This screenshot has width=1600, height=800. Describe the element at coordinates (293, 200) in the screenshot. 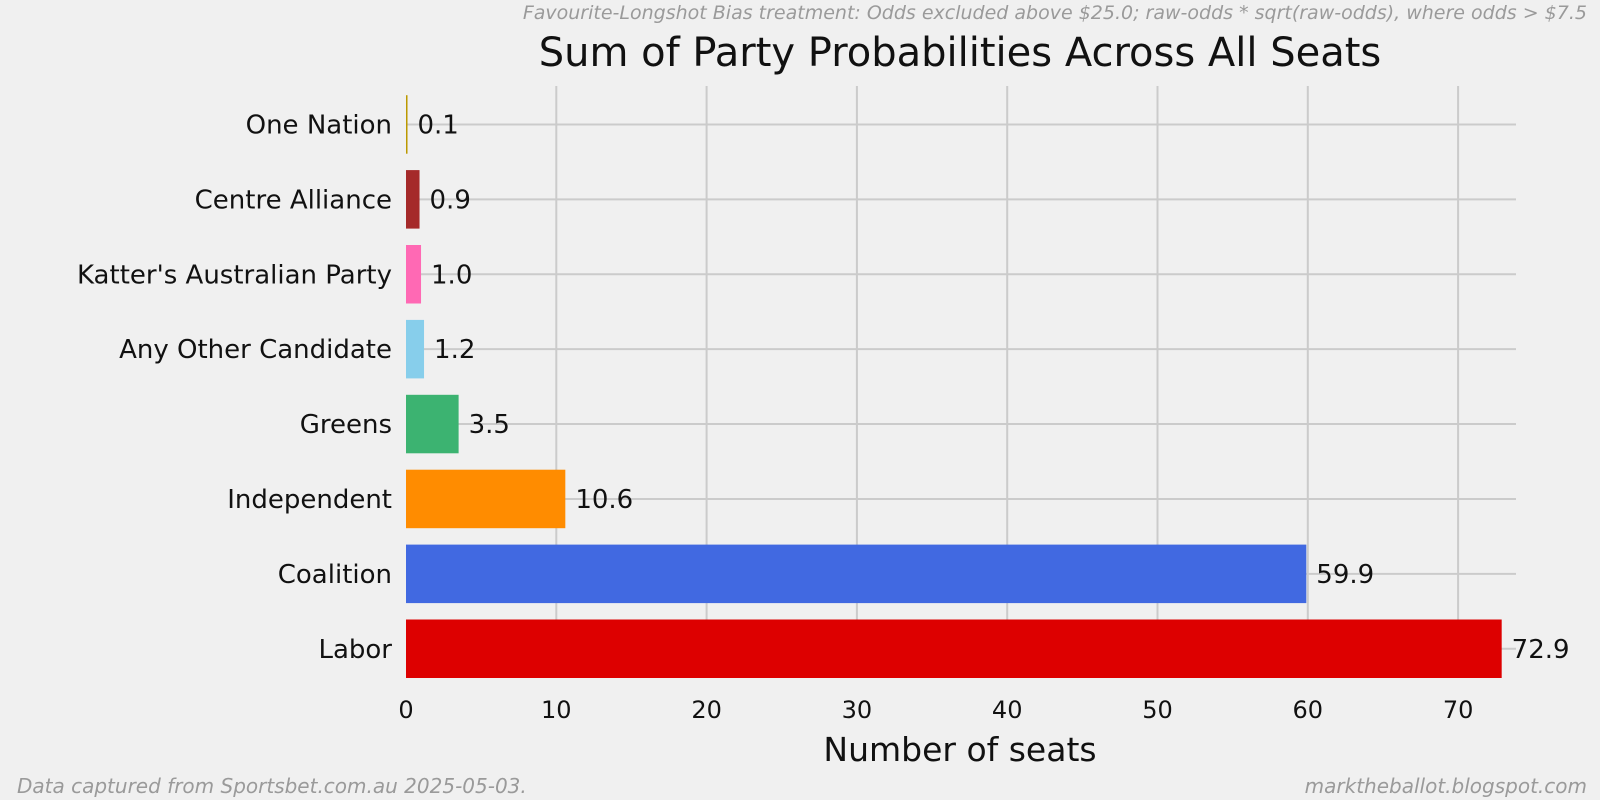

I see `category-label: Centre Alliance` at that location.